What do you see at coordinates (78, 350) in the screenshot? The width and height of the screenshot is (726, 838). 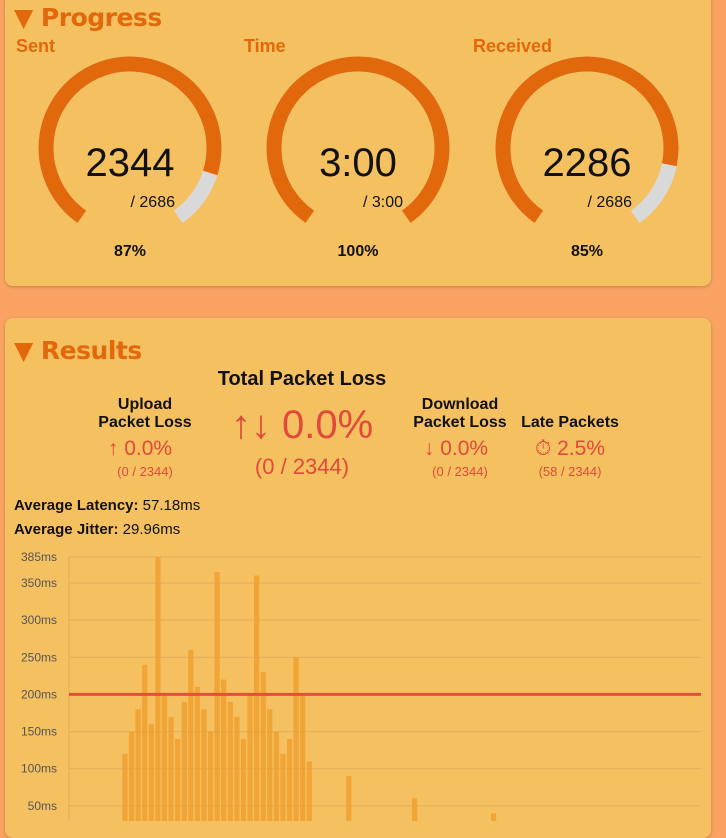 I see `section-title: ▼ Results` at bounding box center [78, 350].